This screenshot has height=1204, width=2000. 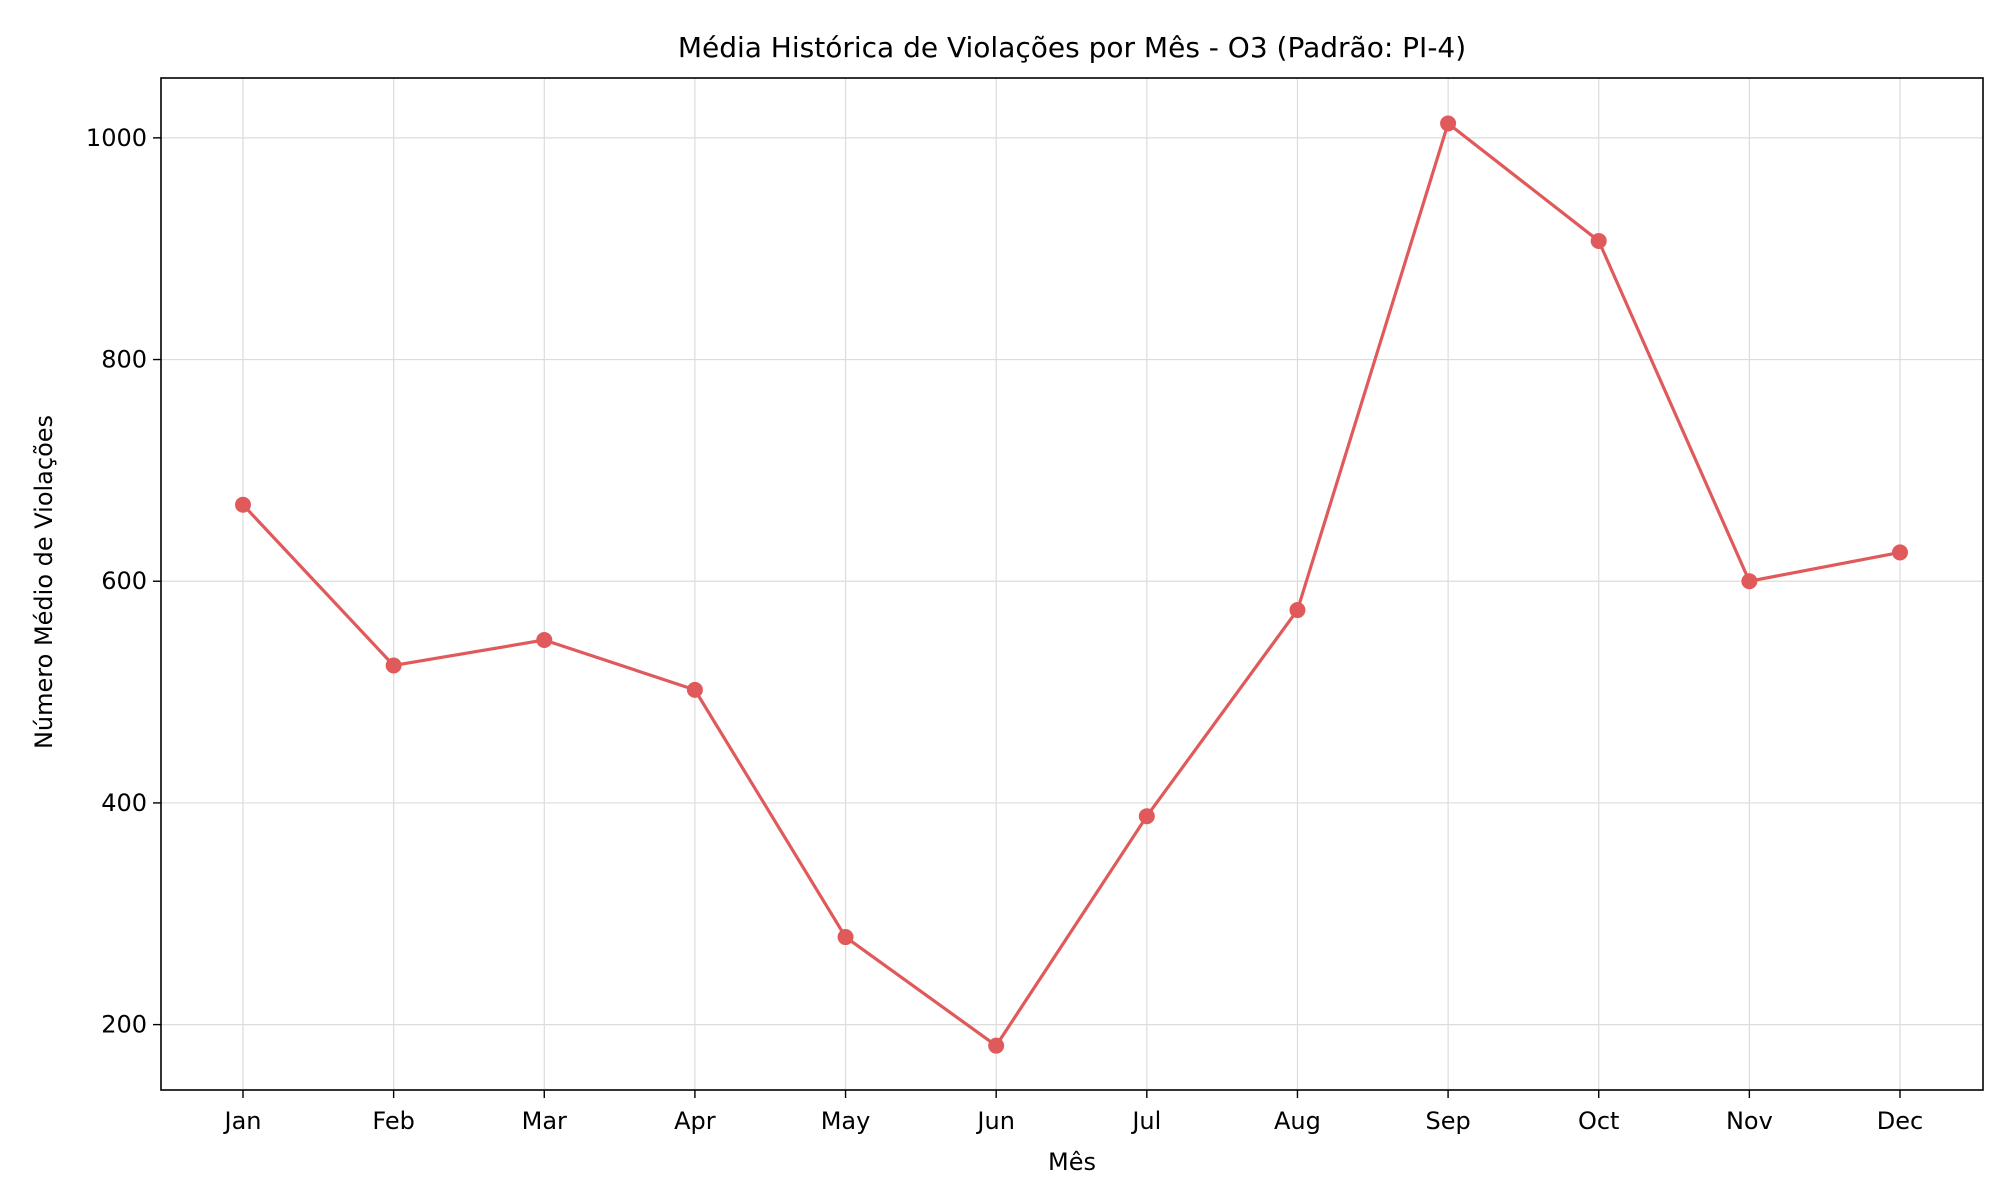 I want to click on data-point-jul, so click(x=1146, y=816).